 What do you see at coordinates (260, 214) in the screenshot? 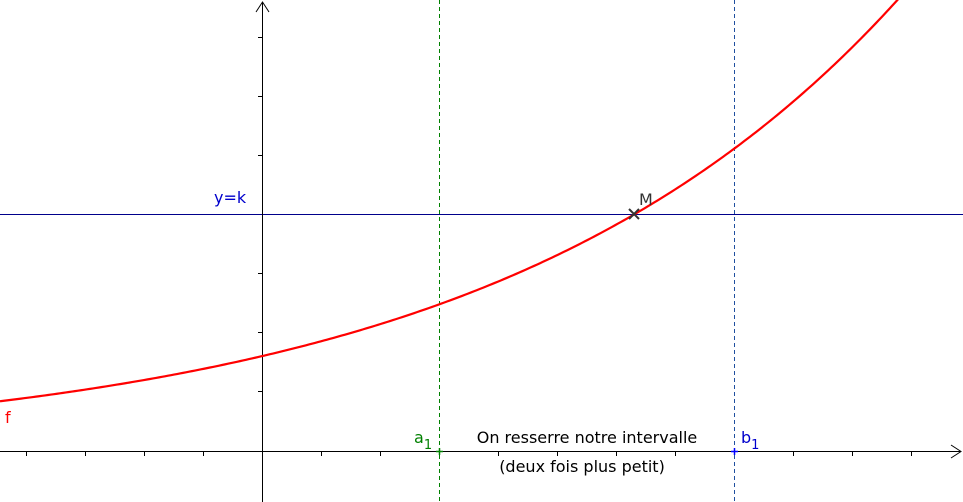
I see `y-axis-ticks` at bounding box center [260, 214].